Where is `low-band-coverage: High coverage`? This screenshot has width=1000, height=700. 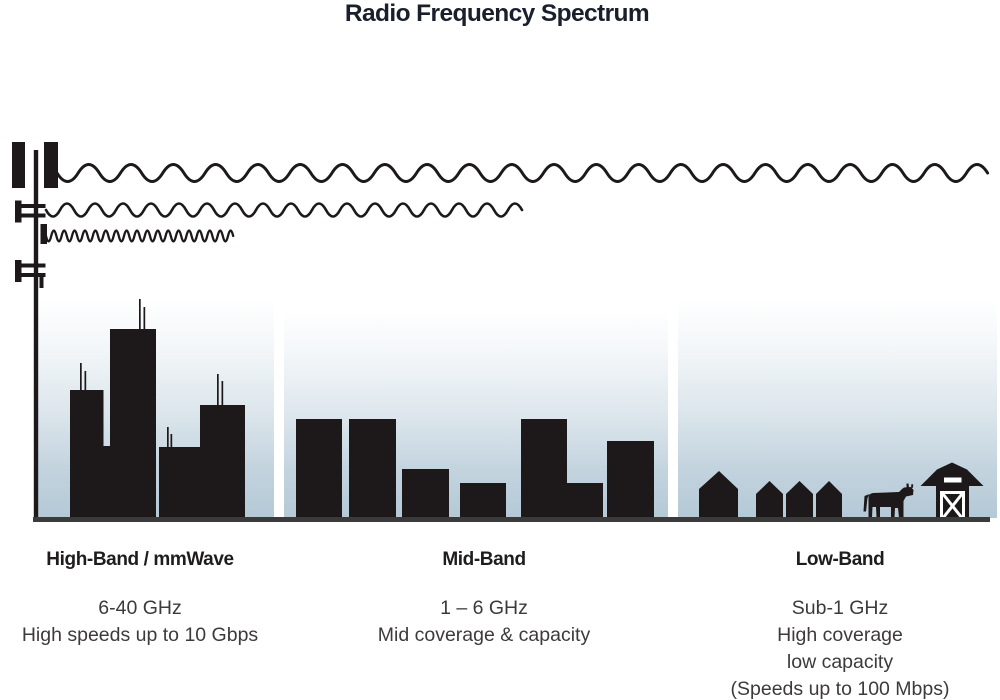
low-band-coverage: High coverage is located at coordinates (840, 635).